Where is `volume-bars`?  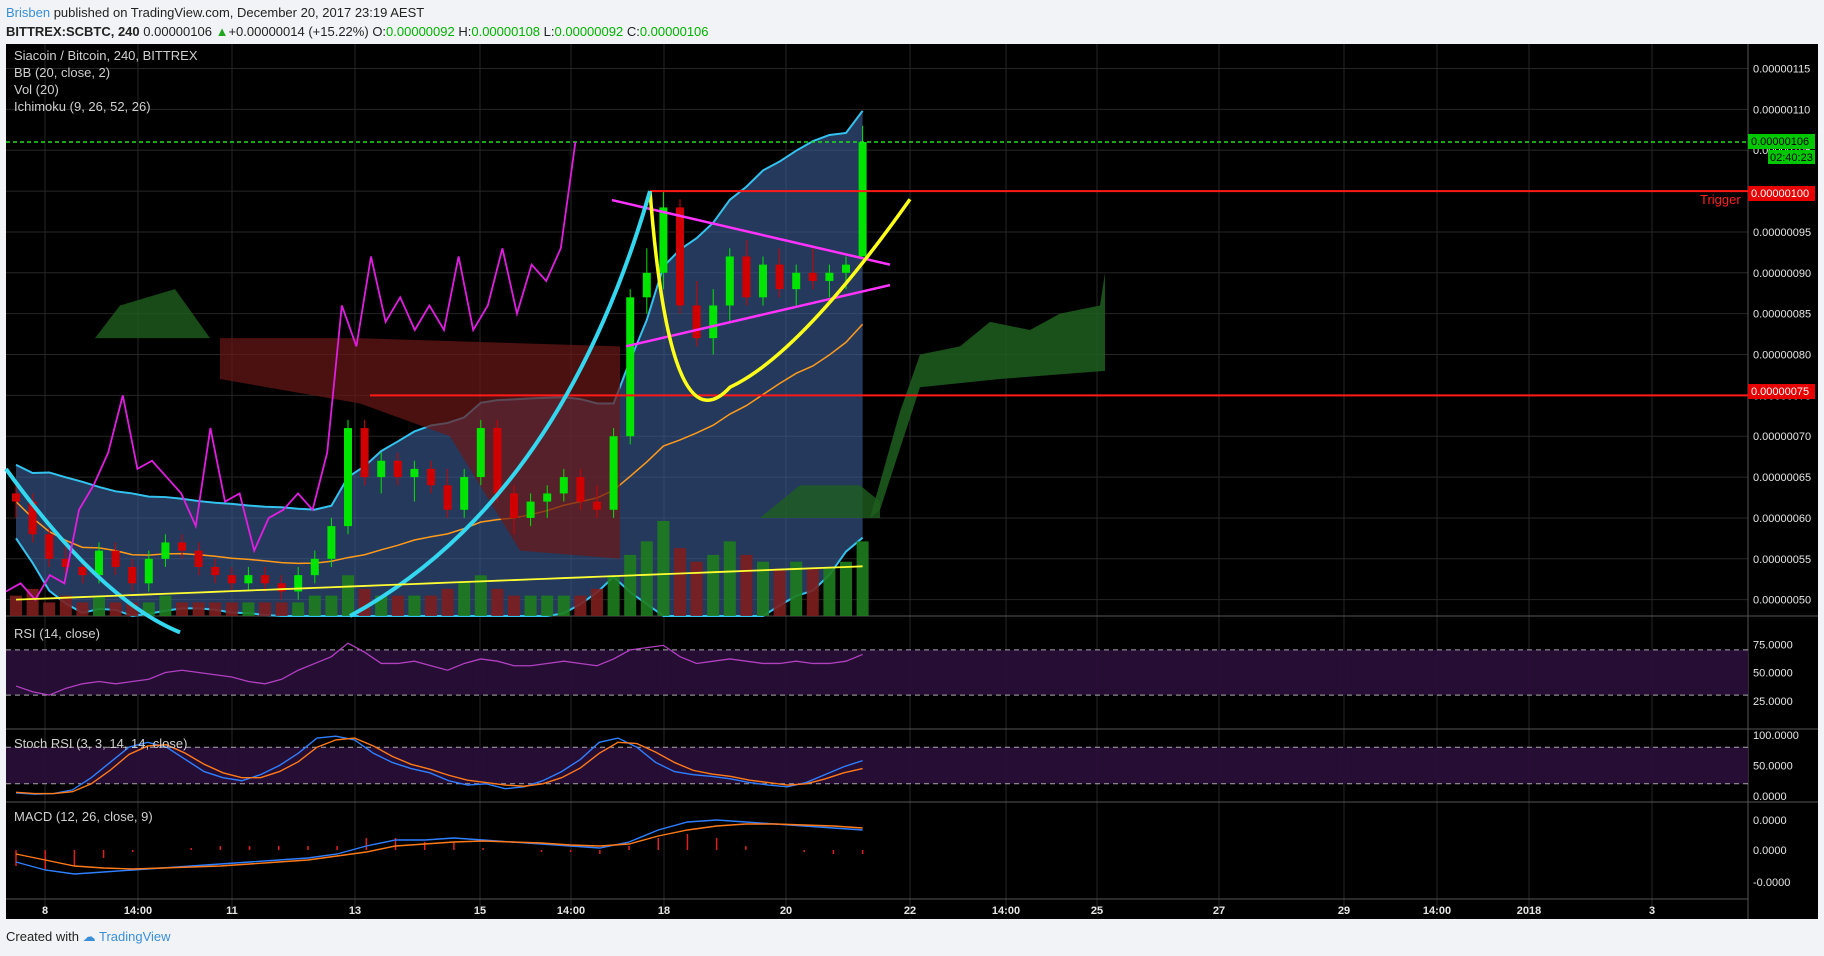
volume-bars is located at coordinates (439, 568).